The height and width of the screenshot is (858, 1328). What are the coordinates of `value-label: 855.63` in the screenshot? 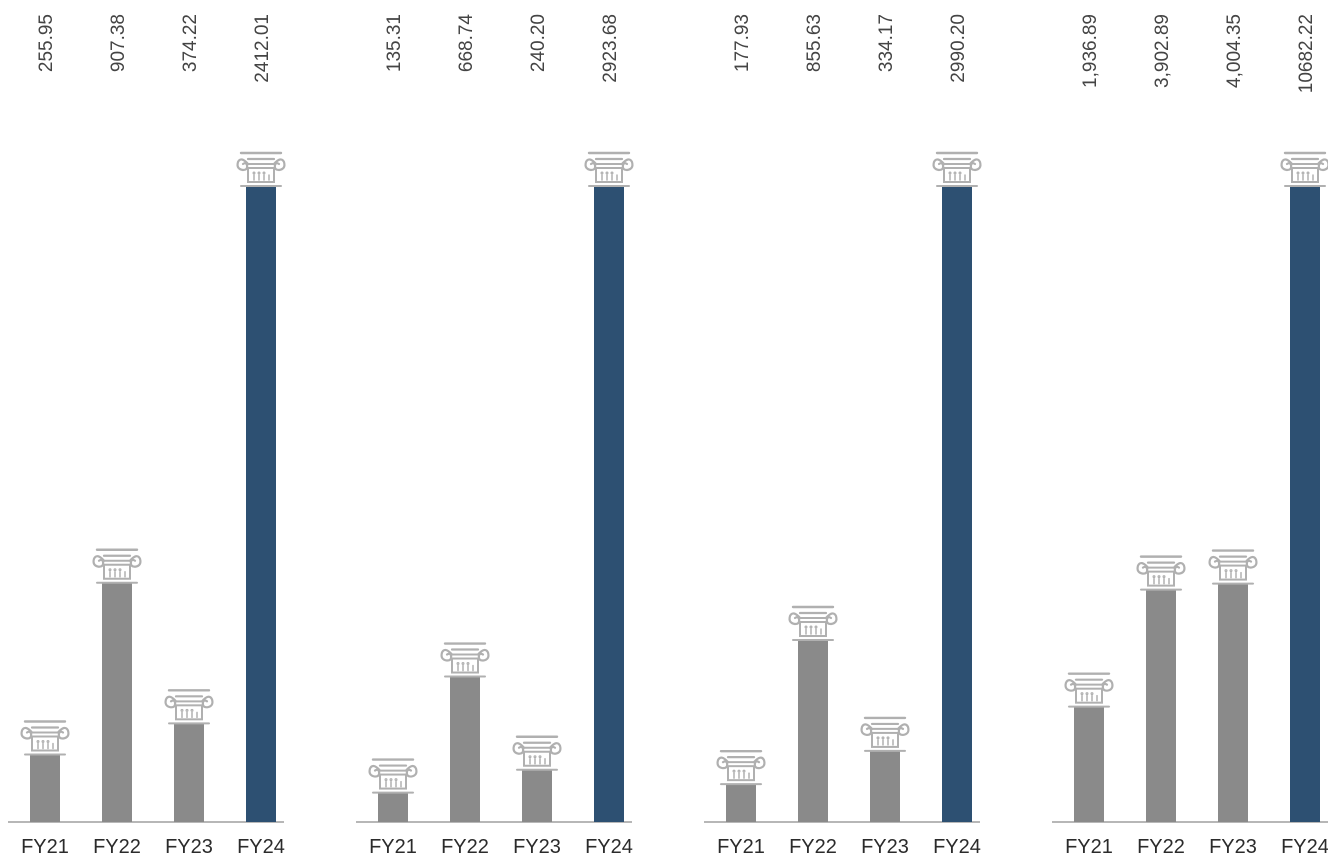 It's located at (814, 43).